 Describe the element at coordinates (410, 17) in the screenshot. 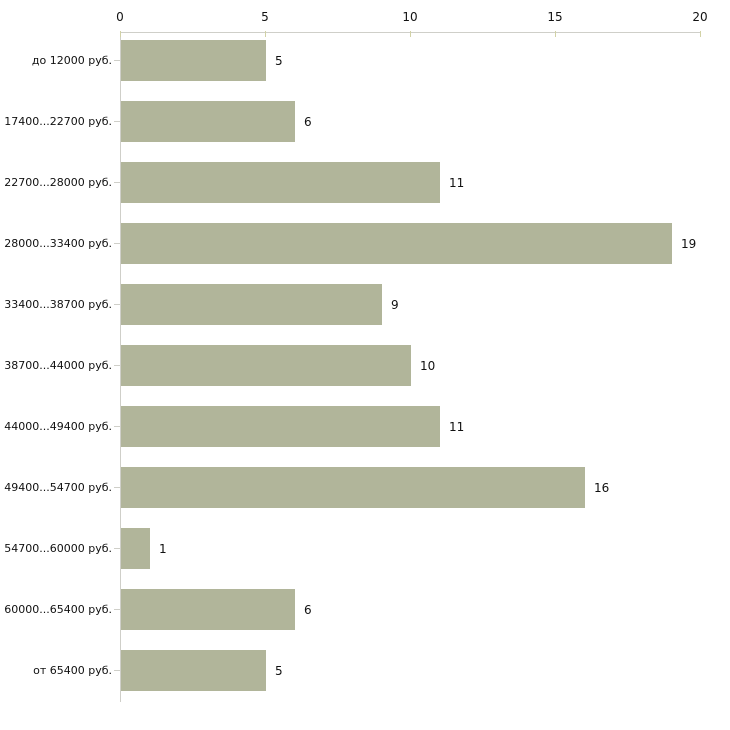

I see `x-axis-tick-label: 10` at that location.